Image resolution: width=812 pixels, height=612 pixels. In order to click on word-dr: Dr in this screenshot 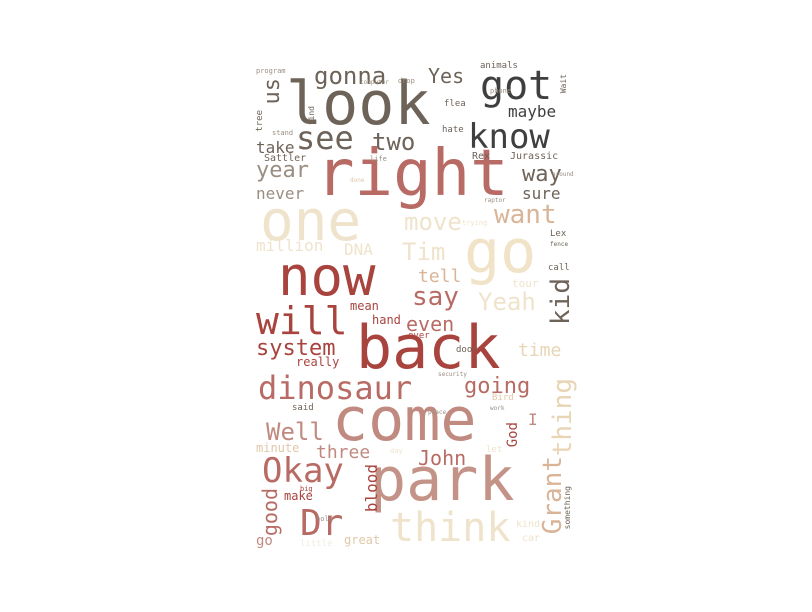, I will do `click(322, 523)`.